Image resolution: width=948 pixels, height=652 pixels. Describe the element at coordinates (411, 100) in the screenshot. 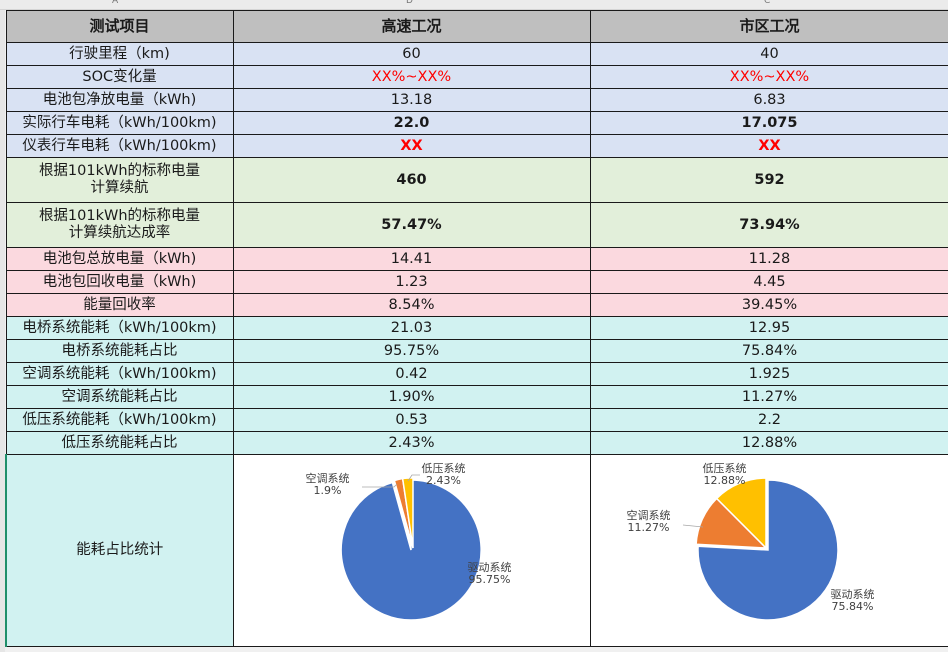

I see `highway-value: 13.18` at that location.